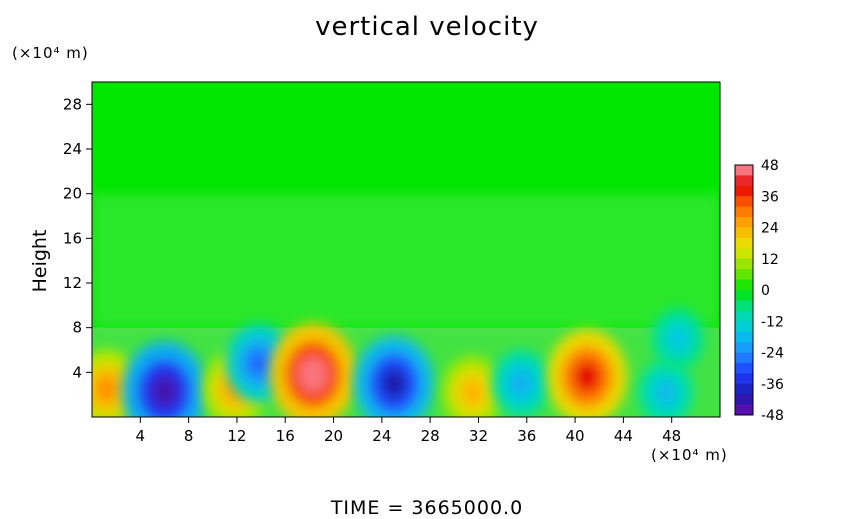 This screenshot has width=854, height=519. I want to click on x-tick-label: 28, so click(430, 436).